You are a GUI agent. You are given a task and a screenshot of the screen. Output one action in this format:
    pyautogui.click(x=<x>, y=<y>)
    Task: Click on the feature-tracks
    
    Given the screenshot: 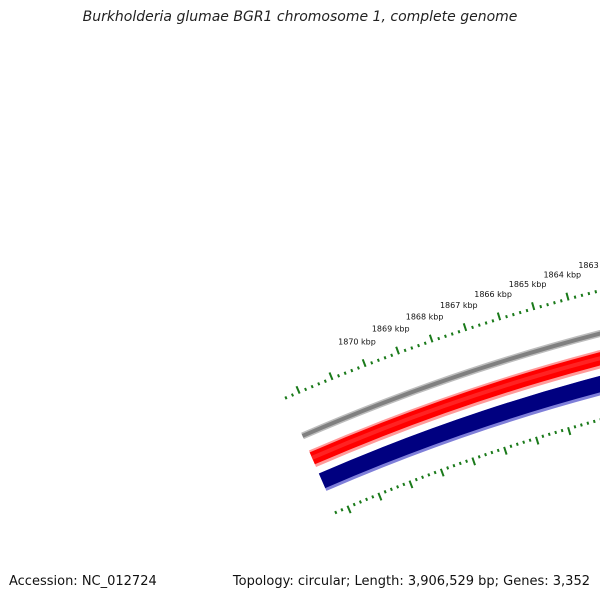 What is the action you would take?
    pyautogui.click(x=450, y=410)
    